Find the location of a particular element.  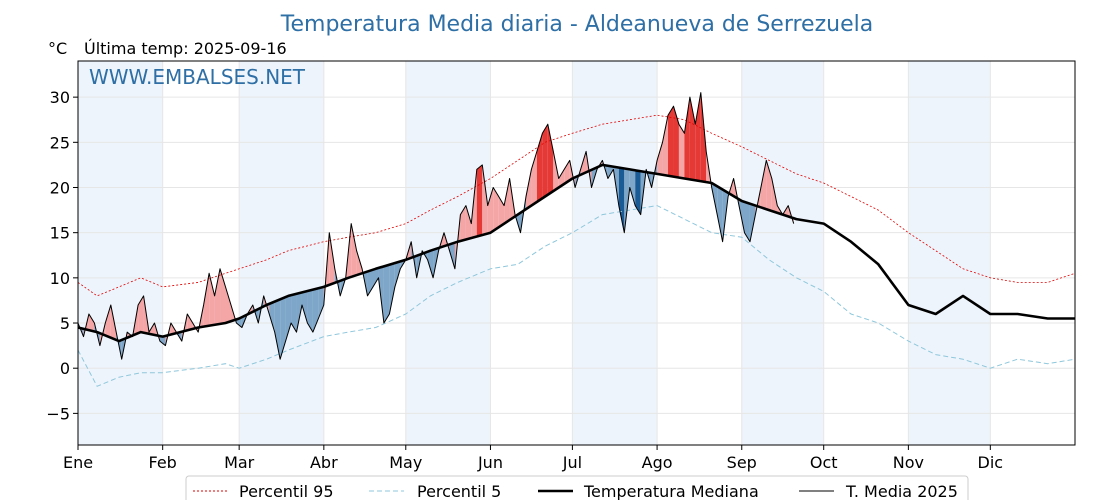

y-axis-ticks: −5 0 5 10 15 20 25 30 is located at coordinates (62, 255).